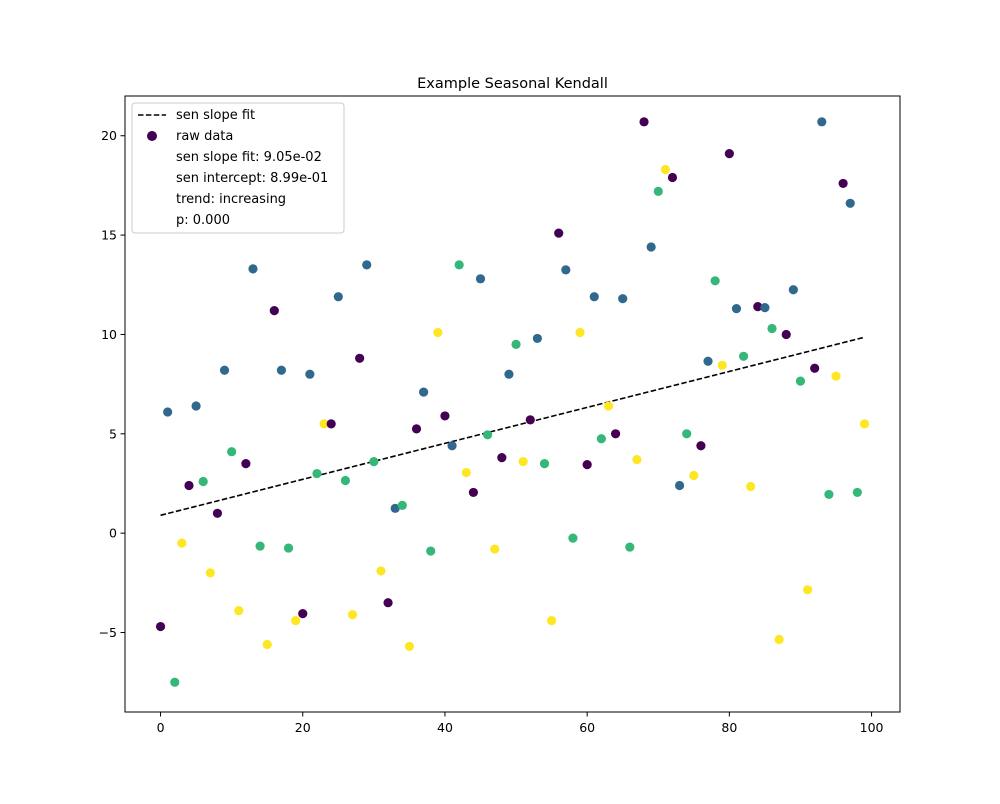 This screenshot has width=1000, height=804. I want to click on x-tick-label: 0, so click(161, 727).